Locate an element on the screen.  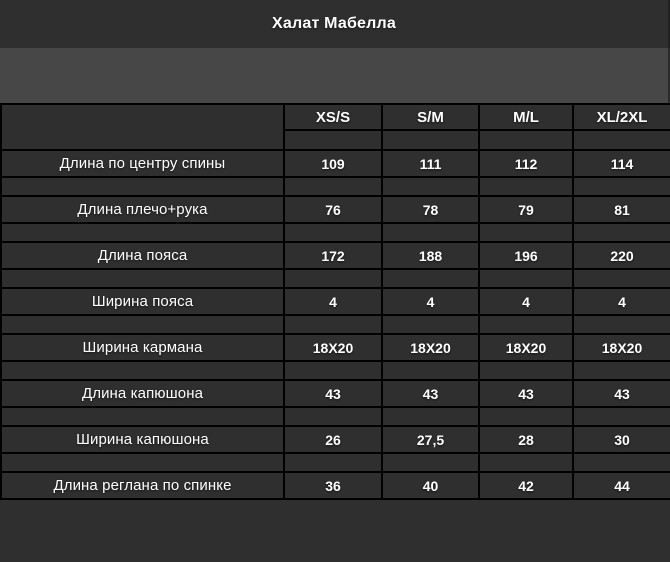
title-bar: Халат Мабелла is located at coordinates (335, 24).